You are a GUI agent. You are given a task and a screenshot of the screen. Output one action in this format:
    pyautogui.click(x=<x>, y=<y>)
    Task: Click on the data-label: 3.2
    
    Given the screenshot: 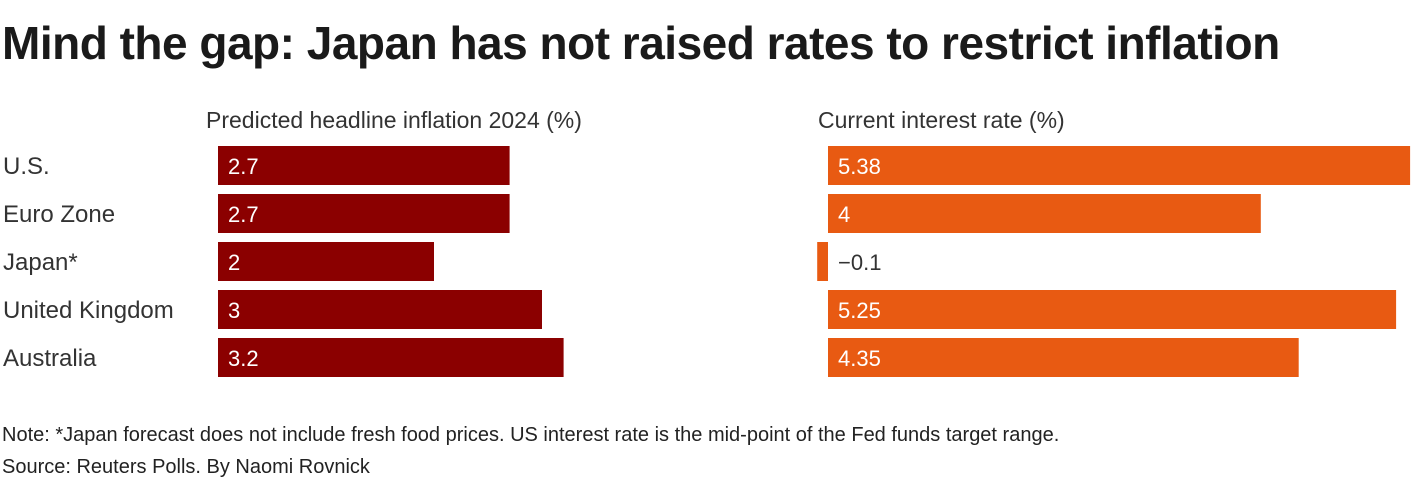 What is the action you would take?
    pyautogui.click(x=243, y=358)
    